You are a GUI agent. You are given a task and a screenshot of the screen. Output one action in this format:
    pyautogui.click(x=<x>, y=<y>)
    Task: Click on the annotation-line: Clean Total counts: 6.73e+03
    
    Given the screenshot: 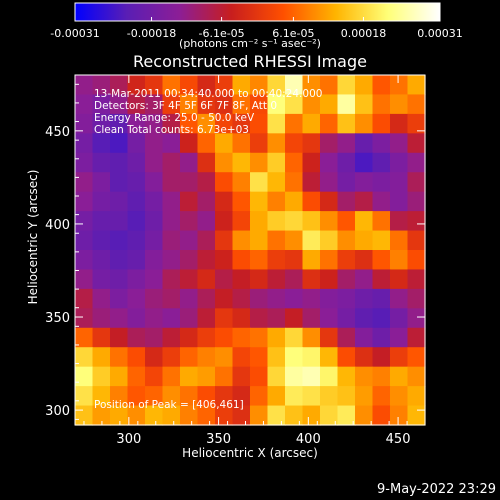 What is the action you would take?
    pyautogui.click(x=171, y=130)
    